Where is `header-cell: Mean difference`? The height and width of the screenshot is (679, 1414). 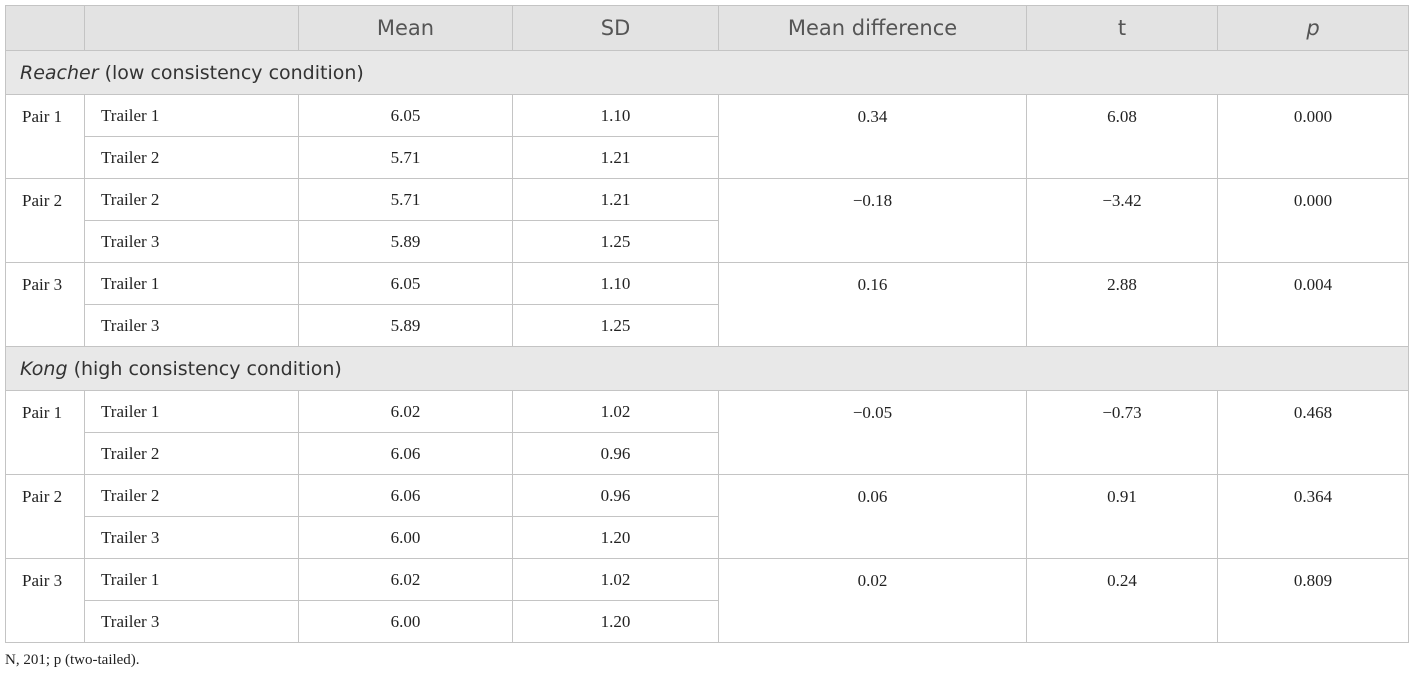 header-cell: Mean difference is located at coordinates (872, 28).